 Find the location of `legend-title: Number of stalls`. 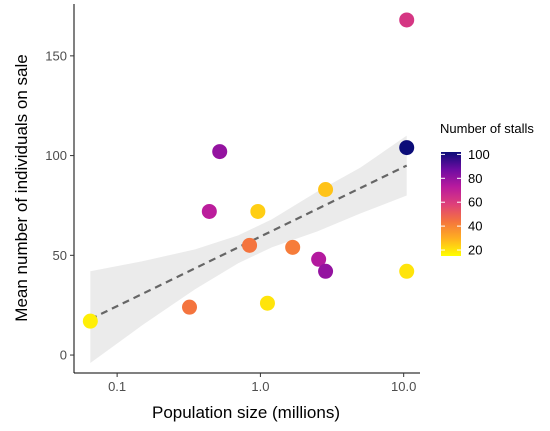

legend-title: Number of stalls is located at coordinates (487, 128).